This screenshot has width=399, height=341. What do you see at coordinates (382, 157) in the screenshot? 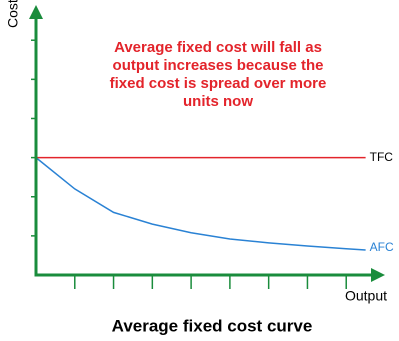
I see `series-label: TFC` at bounding box center [382, 157].